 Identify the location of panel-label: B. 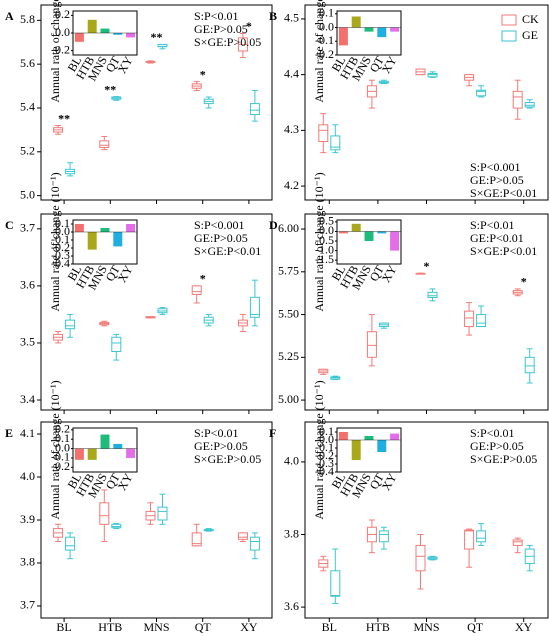
(273, 16).